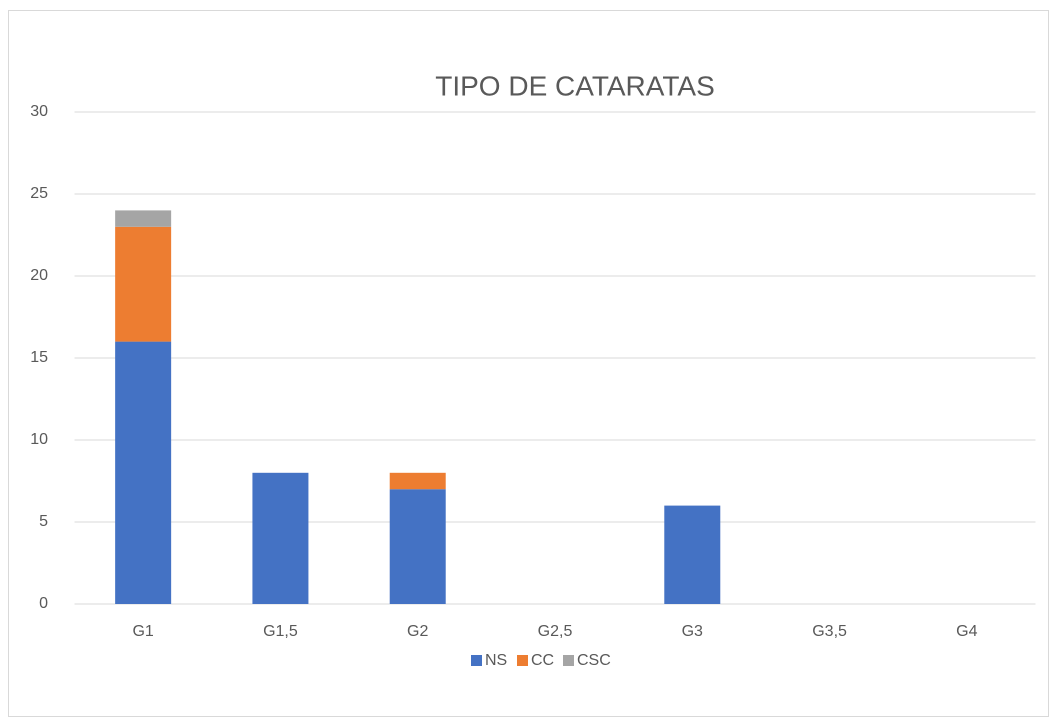 Image resolution: width=1057 pixels, height=727 pixels. I want to click on x-tick-label: G3, so click(692, 631).